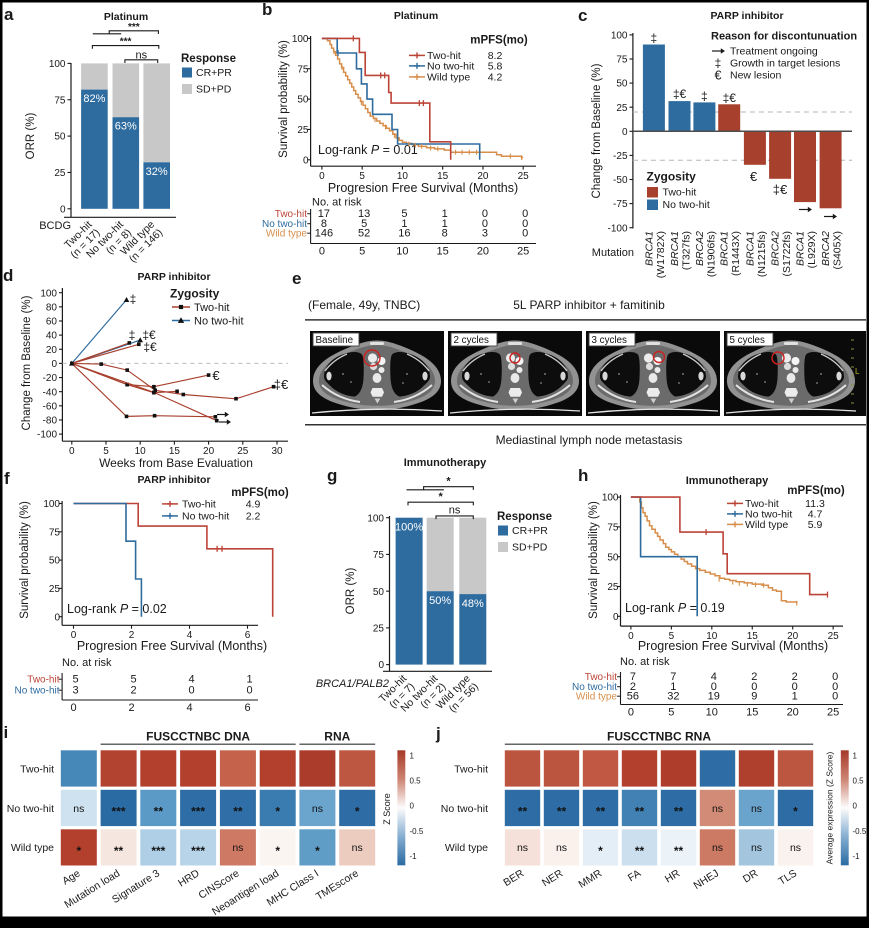  What do you see at coordinates (815, 504) in the screenshot?
I see `svg-text: 11.3` at bounding box center [815, 504].